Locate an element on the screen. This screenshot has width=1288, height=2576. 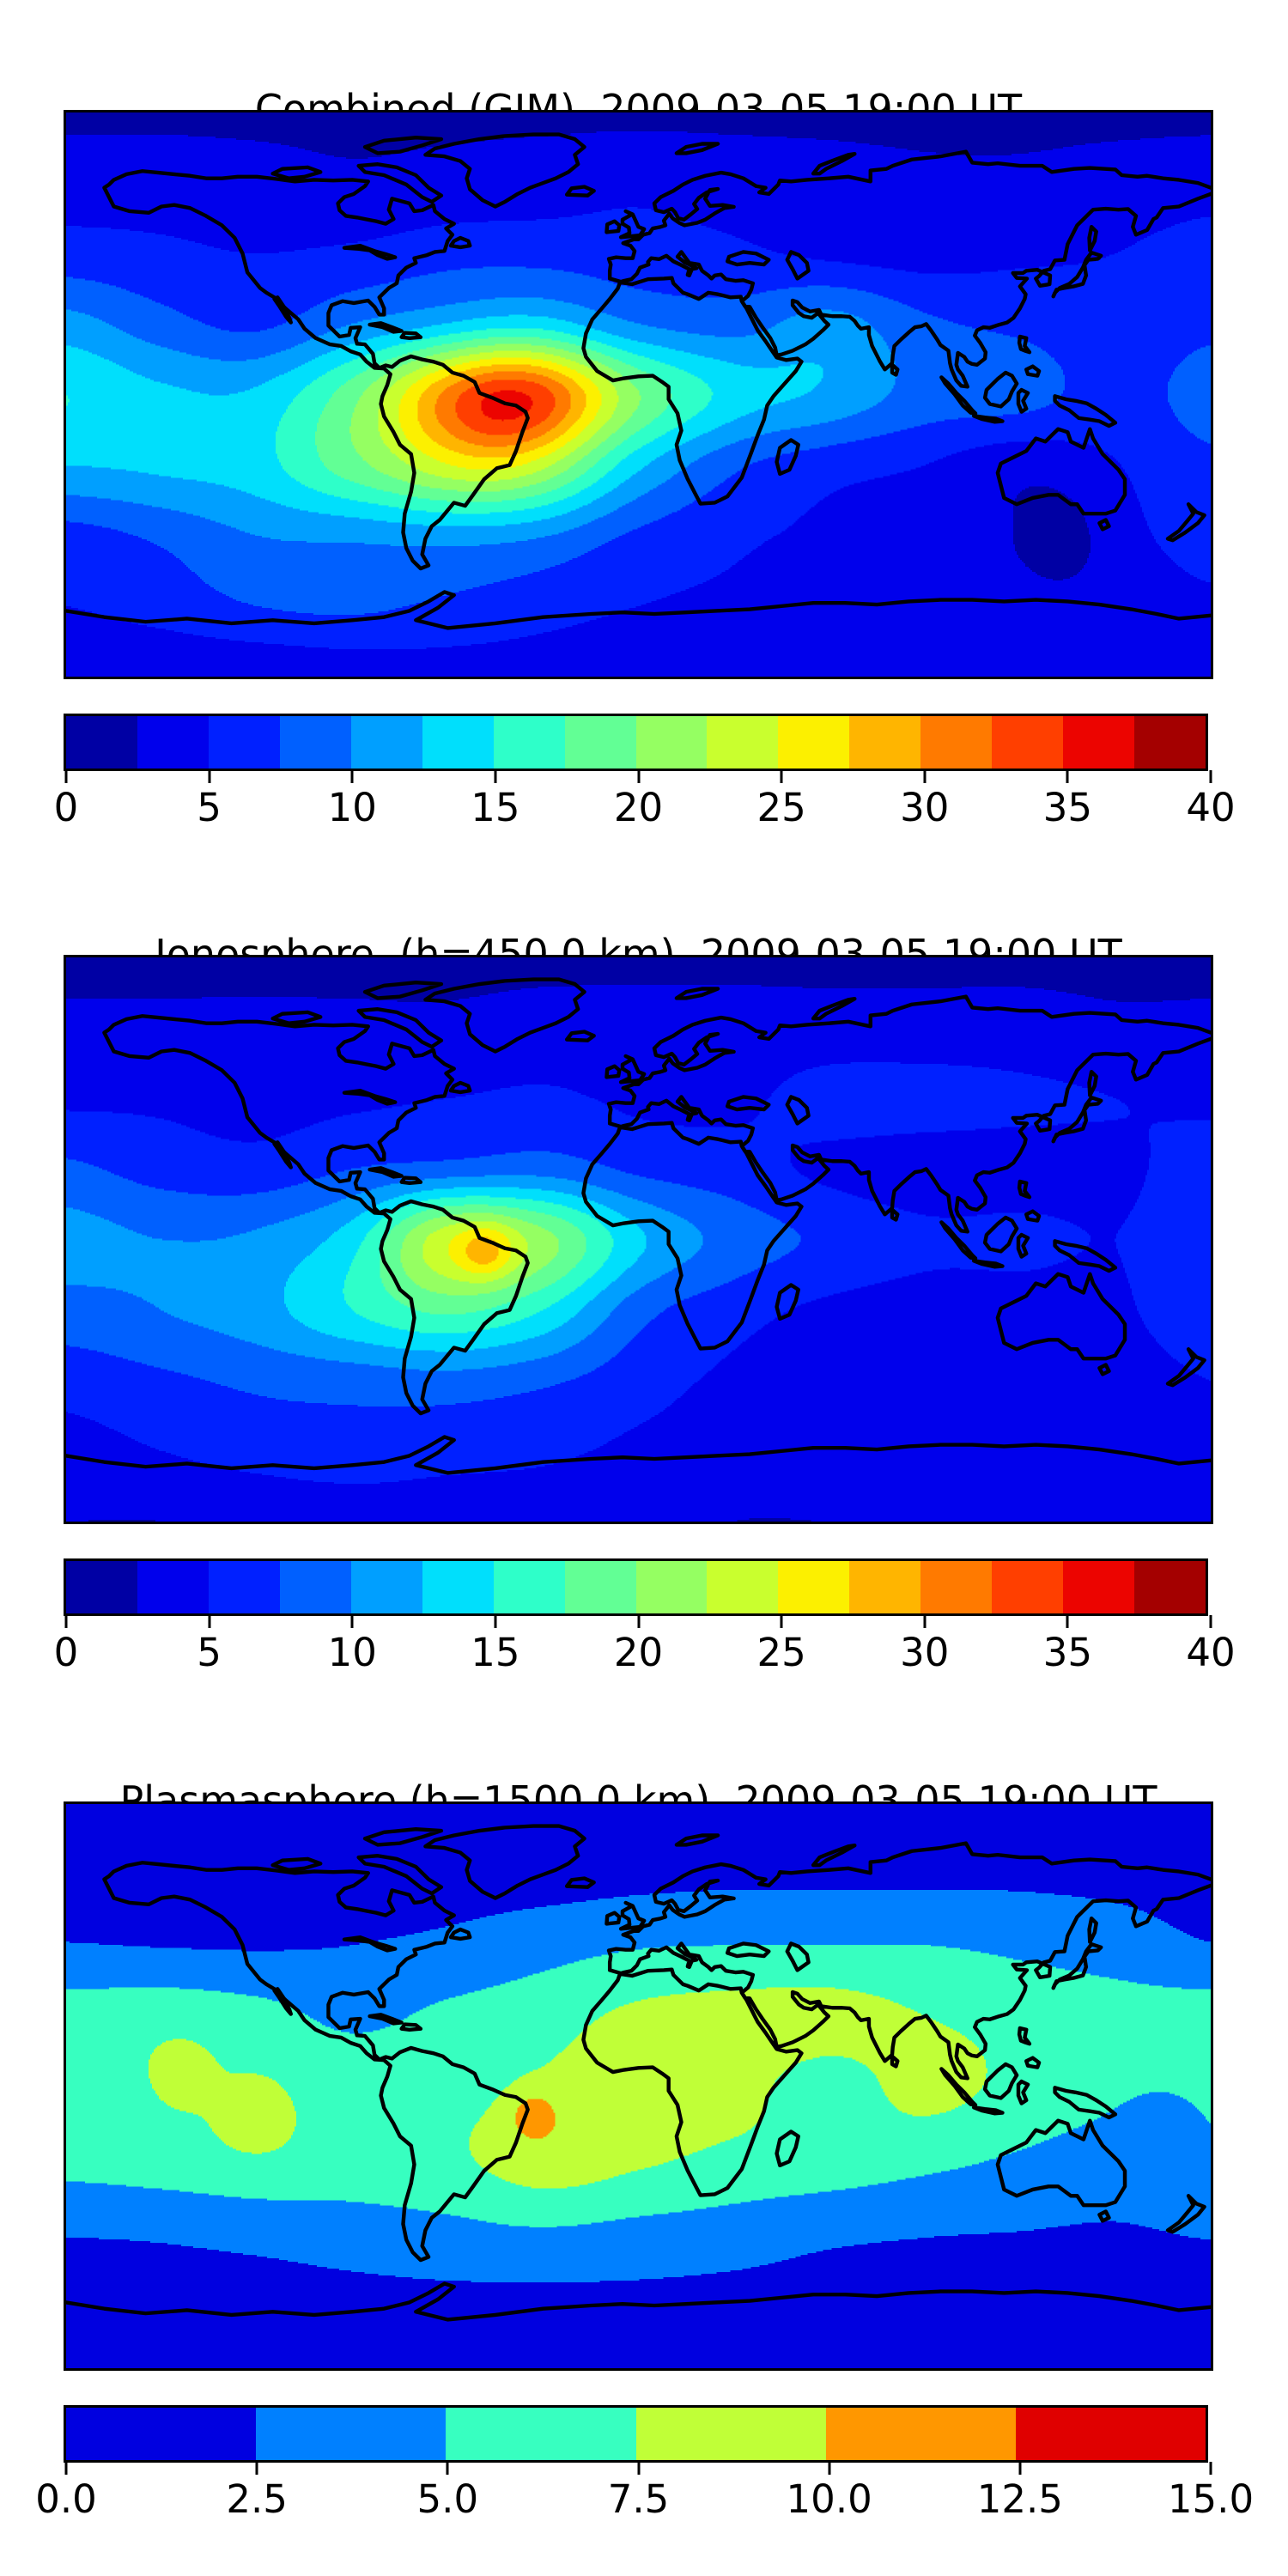
colorbar-tick-label: 10 is located at coordinates (352, 1653).